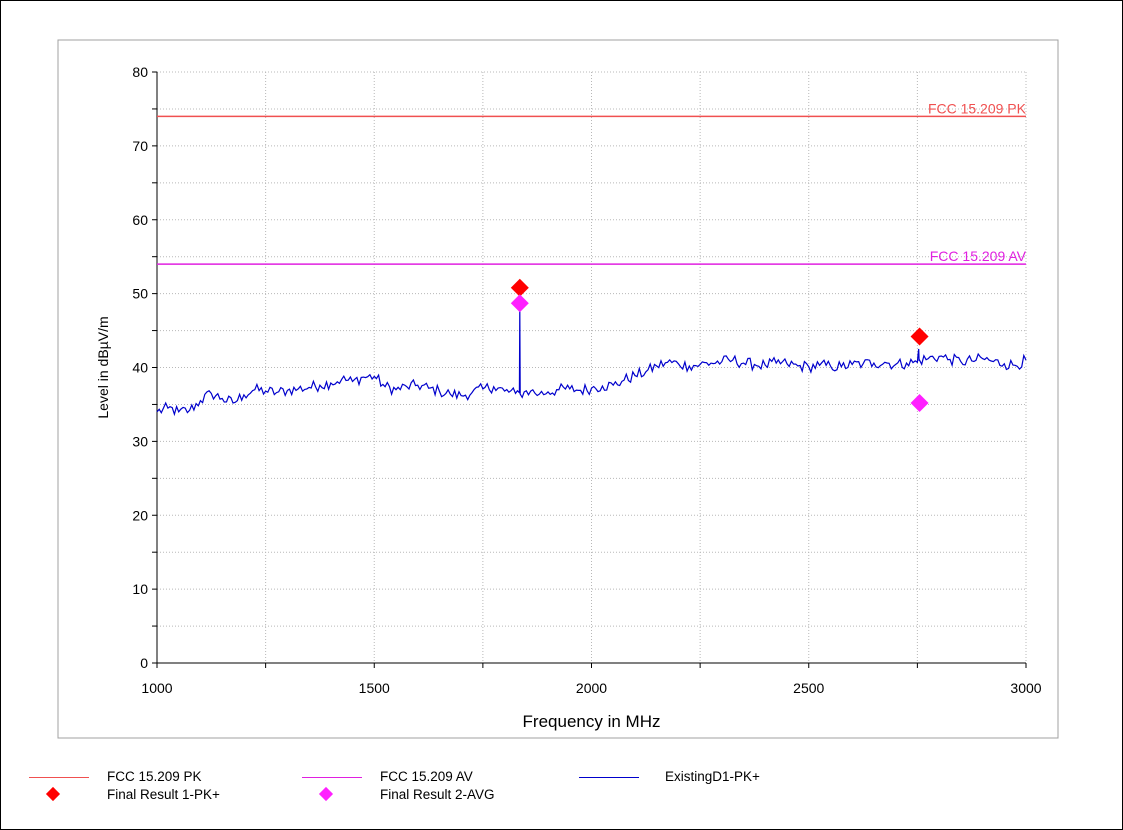 The width and height of the screenshot is (1123, 830). What do you see at coordinates (426, 776) in the screenshot?
I see `legend-label-av-limit: FCC 15.209 AV` at bounding box center [426, 776].